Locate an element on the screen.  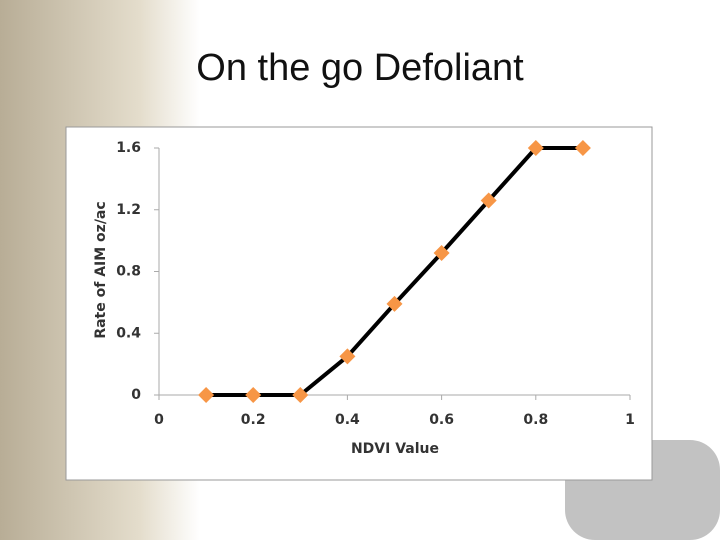
x-axis-title: NDVI Value is located at coordinates (395, 449).